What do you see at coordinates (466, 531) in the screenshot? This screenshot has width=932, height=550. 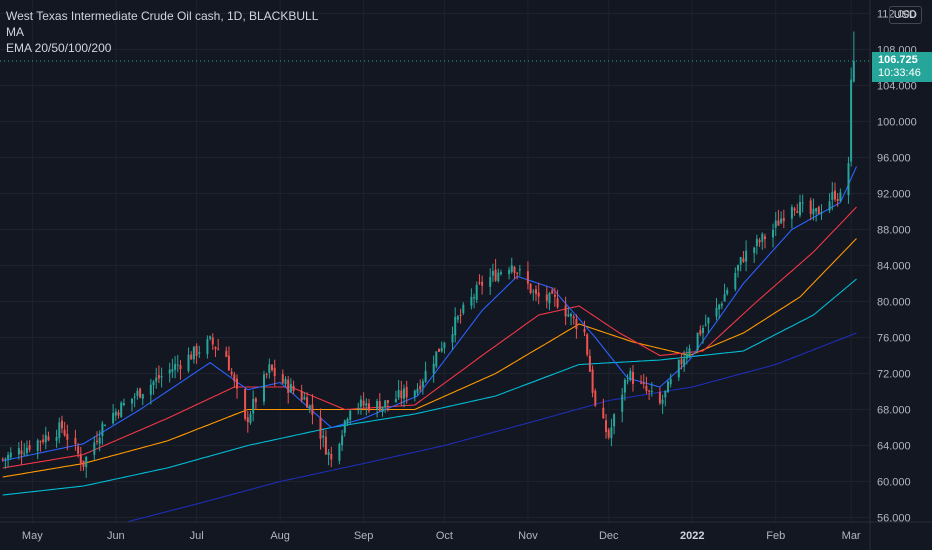 I see `time-axis: May Jun Jul Aug Sep Oct Nov Dec 2022 Feb Mar` at bounding box center [466, 531].